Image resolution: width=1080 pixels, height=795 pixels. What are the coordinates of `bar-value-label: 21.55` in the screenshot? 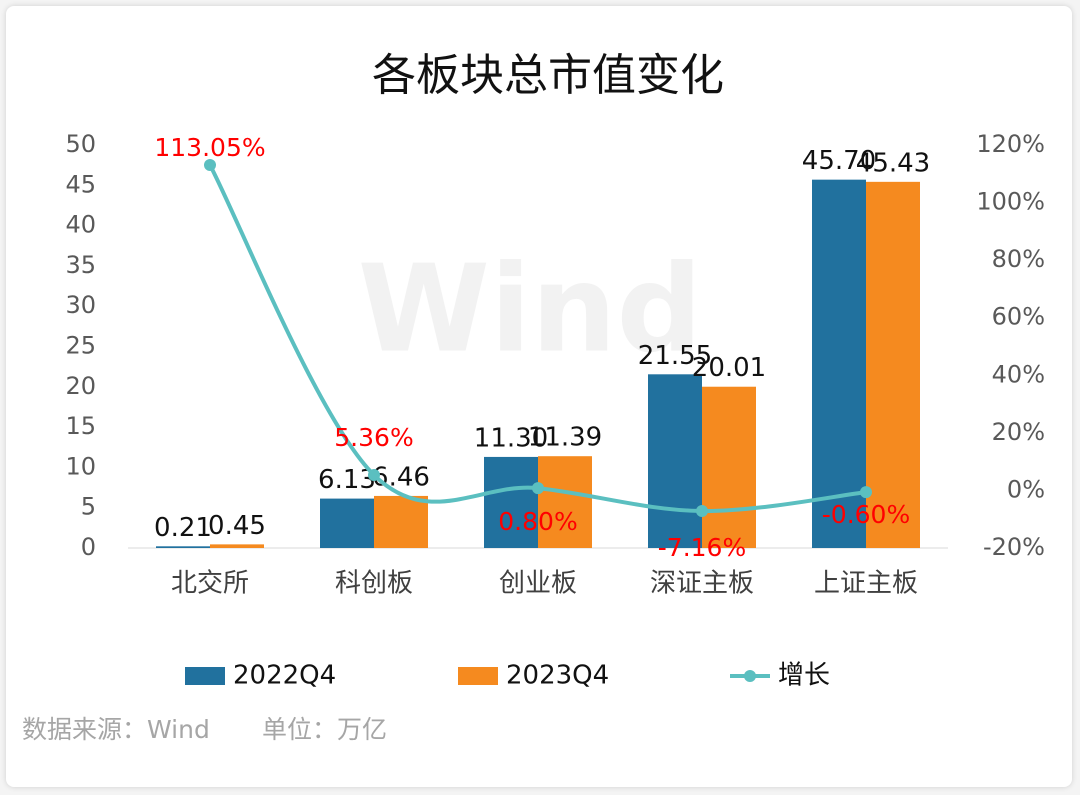 It's located at (675, 356).